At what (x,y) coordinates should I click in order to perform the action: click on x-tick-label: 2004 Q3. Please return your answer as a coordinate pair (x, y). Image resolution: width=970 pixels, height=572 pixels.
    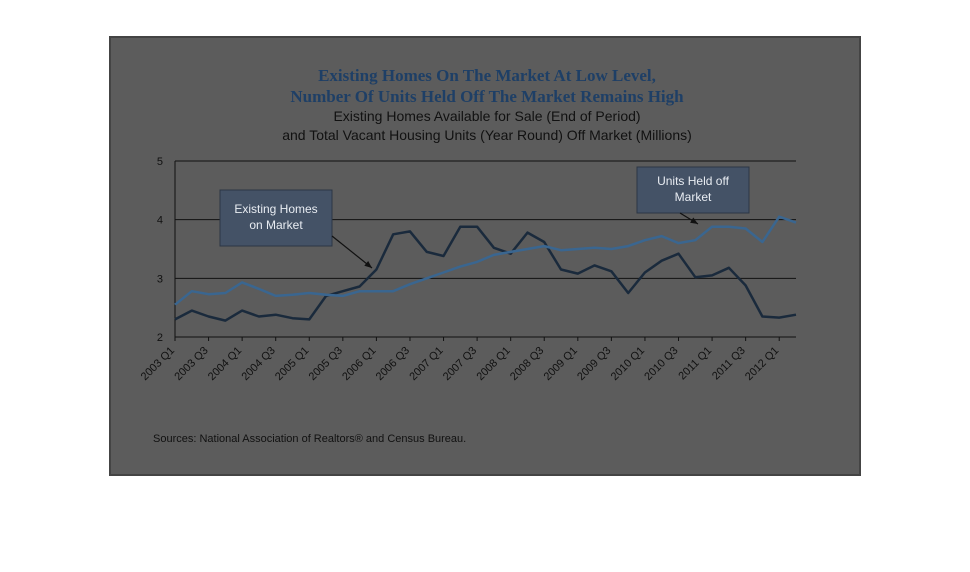
    Looking at the image, I should click on (258, 364).